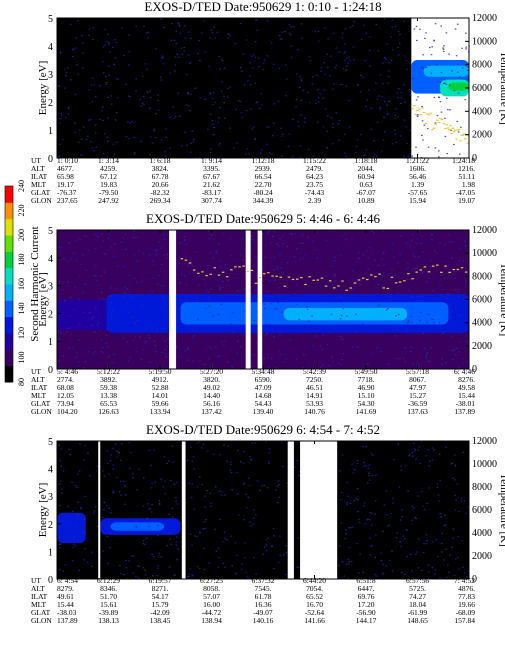 The width and height of the screenshot is (505, 649). I want to click on ephemeris-value: 77.83, so click(466, 596).